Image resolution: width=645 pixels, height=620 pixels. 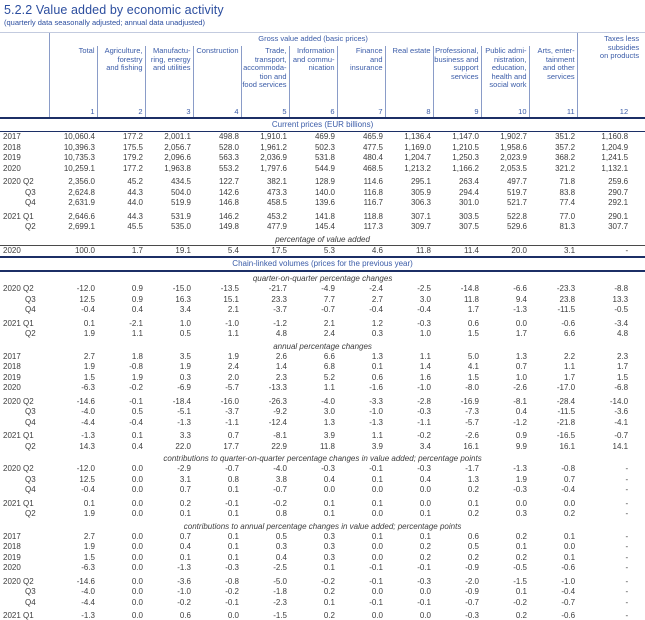 I want to click on value-cell: 128.9, so click(x=324, y=181).